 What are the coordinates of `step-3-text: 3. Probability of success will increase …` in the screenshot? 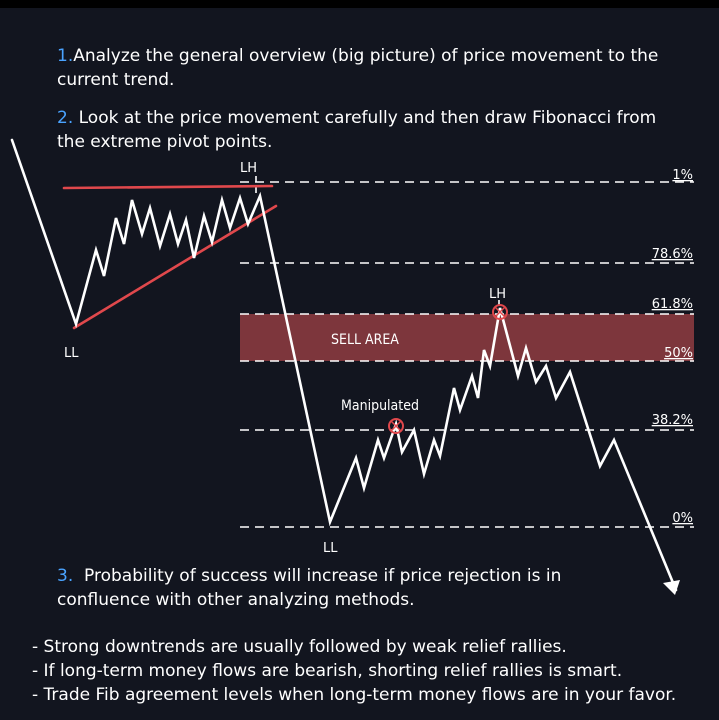 It's located at (309, 588).